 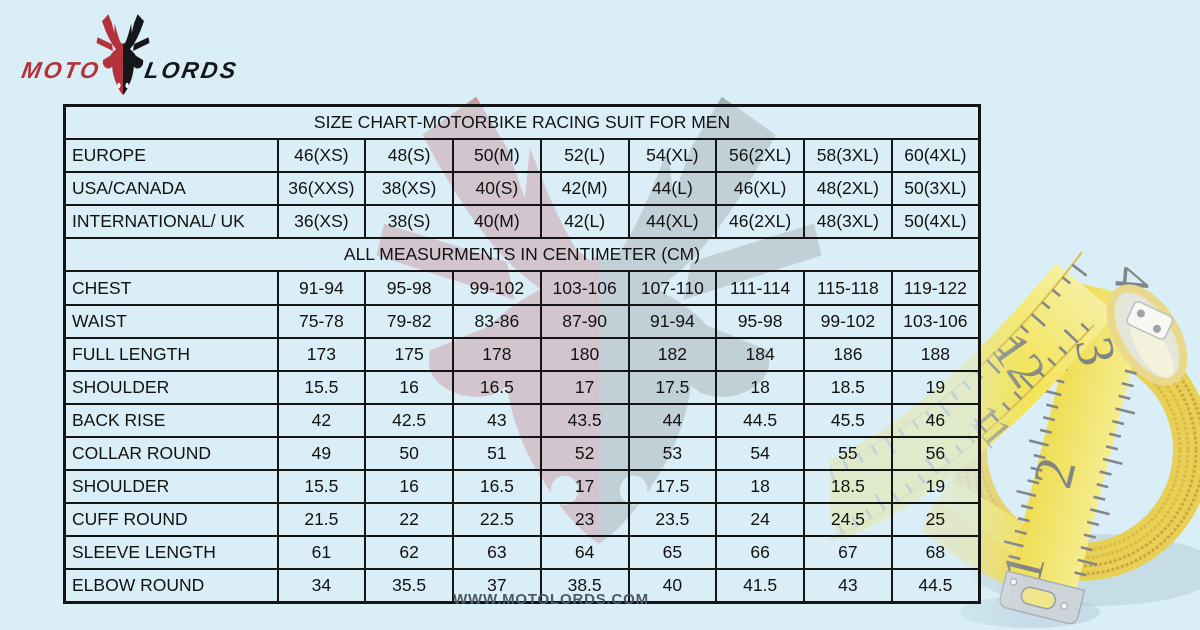 I want to click on row-label: WAIST, so click(x=171, y=321).